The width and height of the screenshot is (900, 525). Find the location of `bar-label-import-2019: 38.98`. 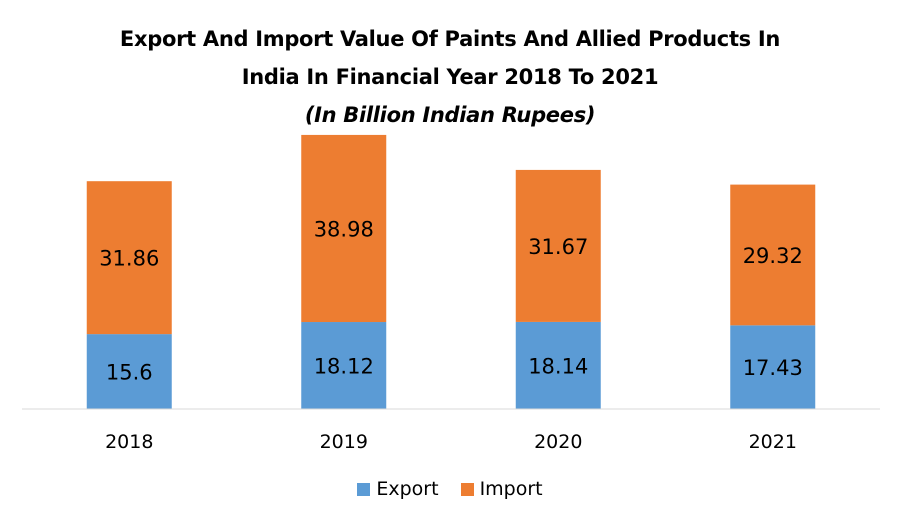

bar-label-import-2019: 38.98 is located at coordinates (344, 229).